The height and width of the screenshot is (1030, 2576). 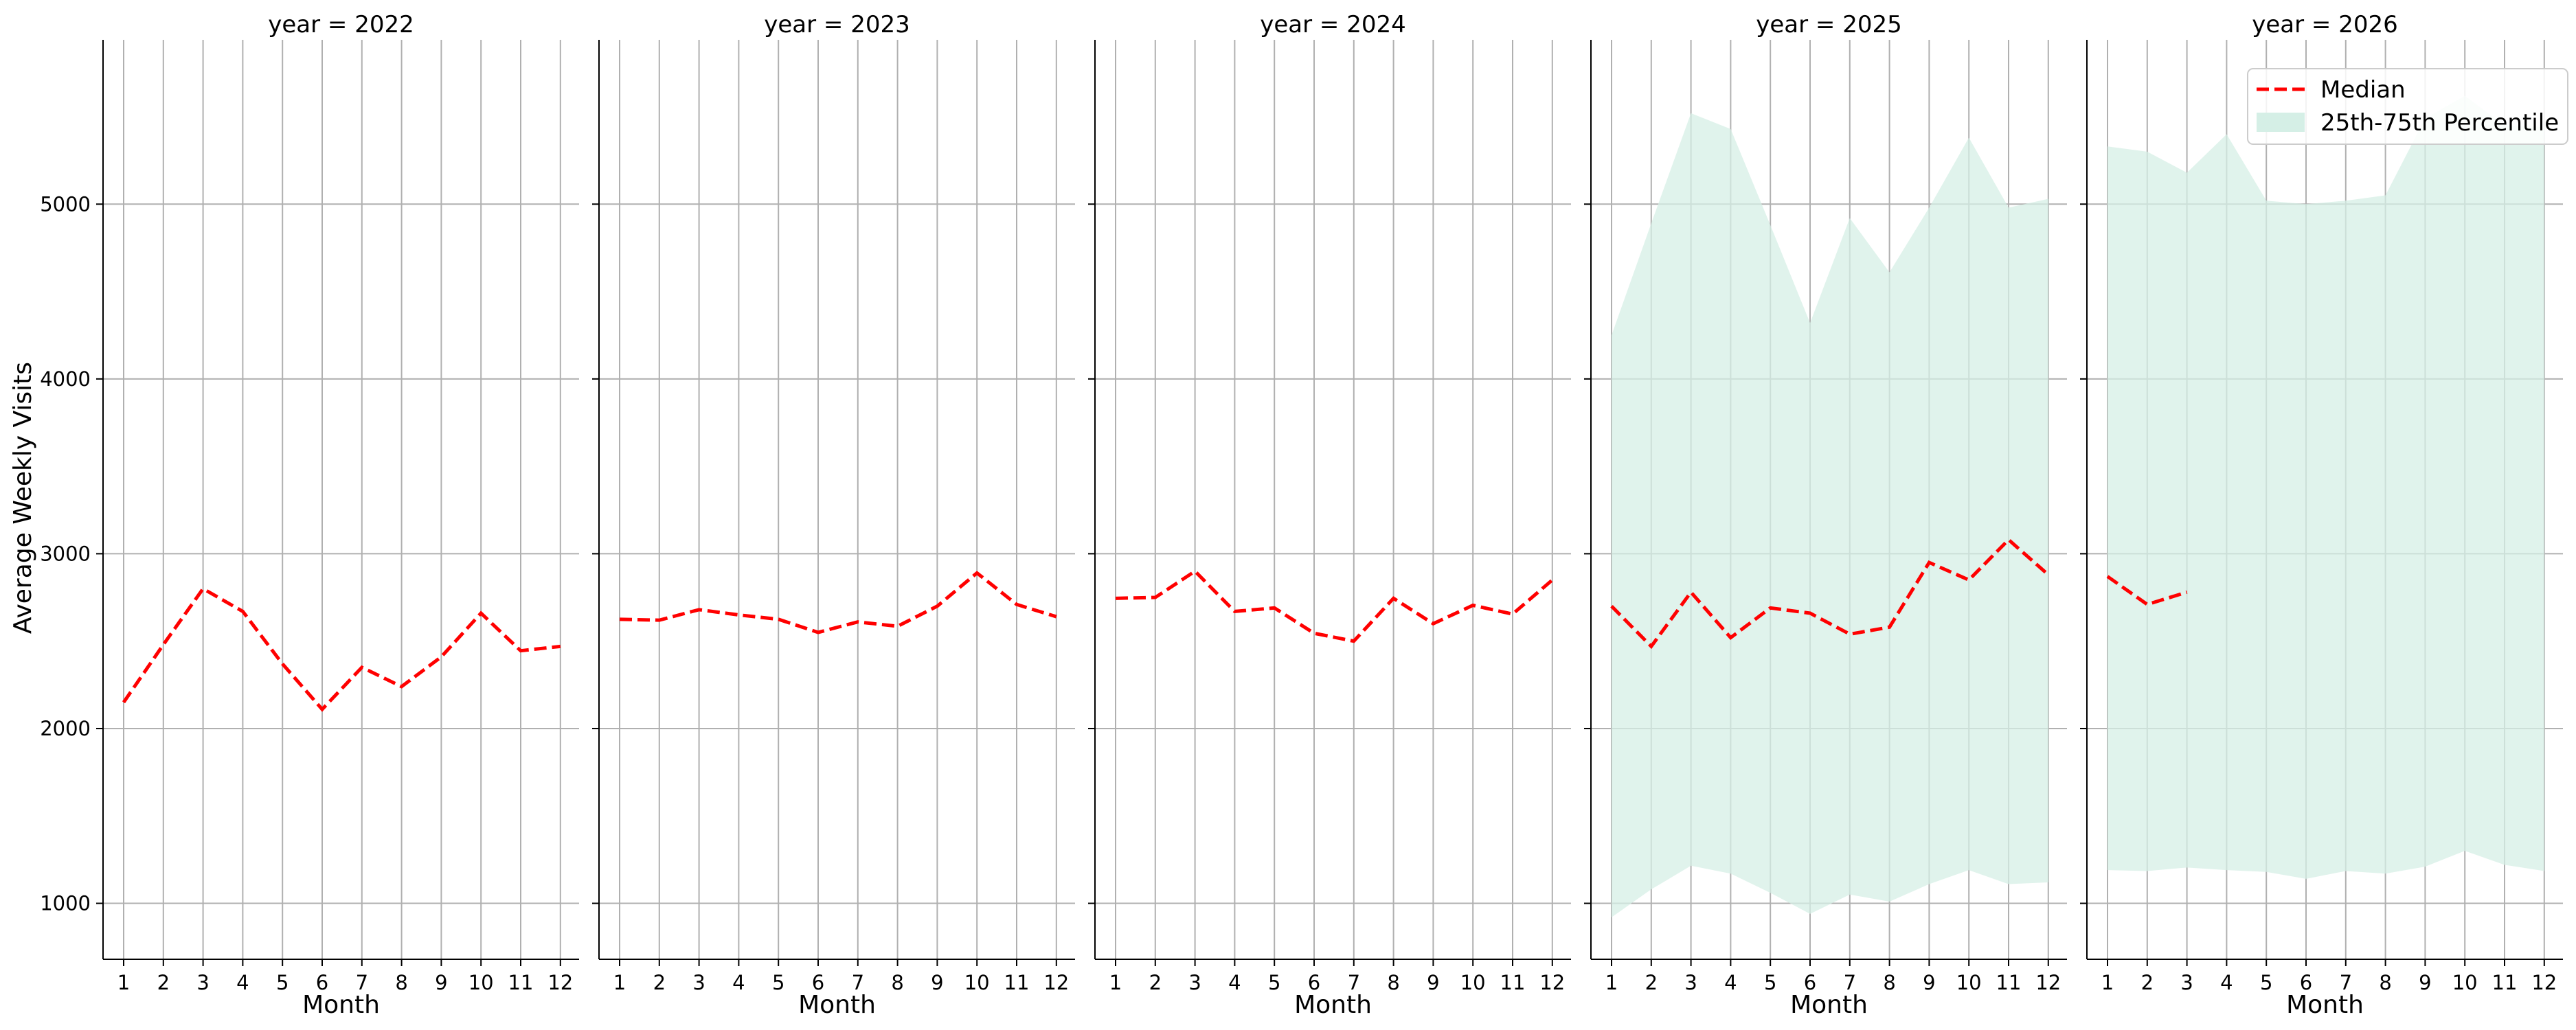 I want to click on panel-title: year = 2025, so click(x=1828, y=24).